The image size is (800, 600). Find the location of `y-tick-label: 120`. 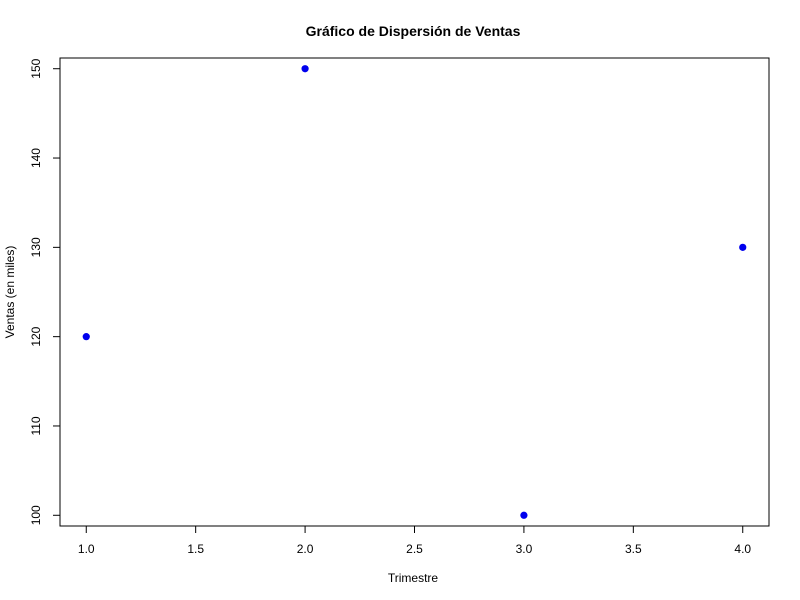

y-tick-label: 120 is located at coordinates (36, 336).